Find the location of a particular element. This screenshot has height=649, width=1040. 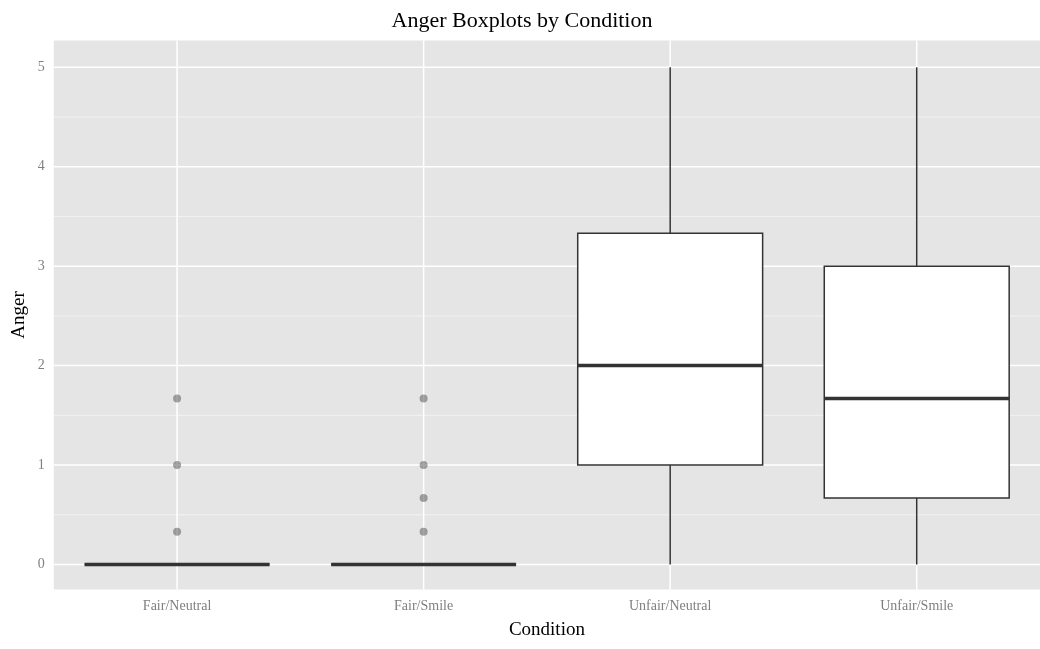

x-axis-title: Condition is located at coordinates (547, 628).